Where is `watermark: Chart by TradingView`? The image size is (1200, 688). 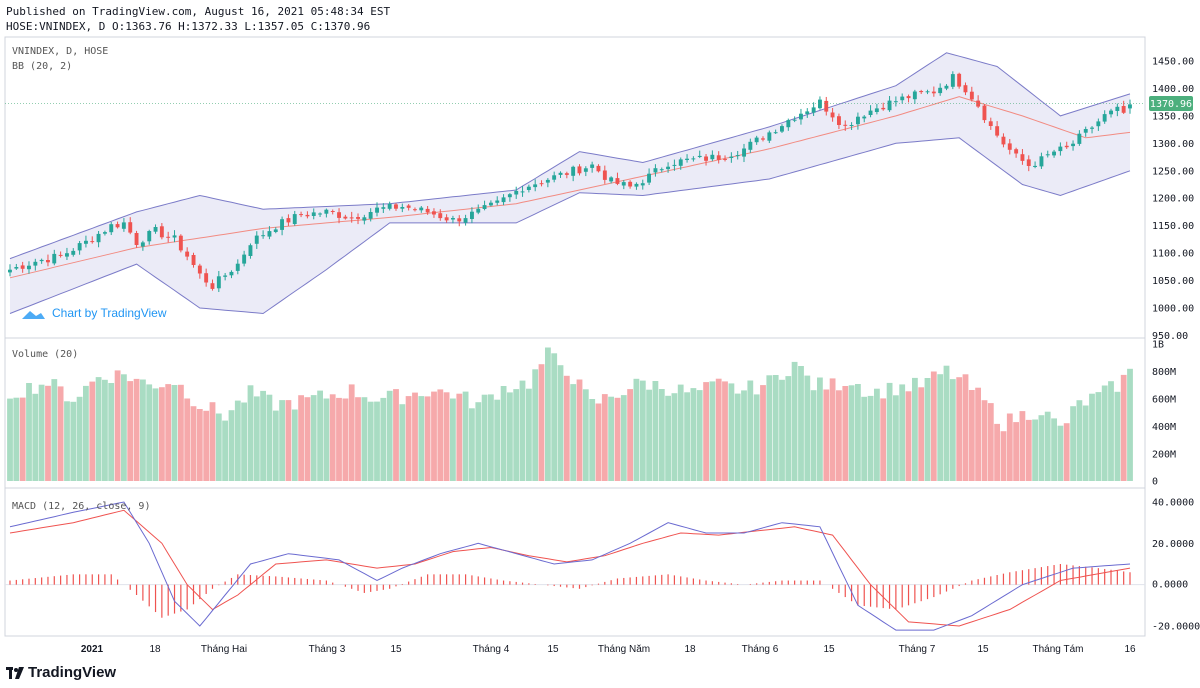
watermark: Chart by TradingView is located at coordinates (94, 313).